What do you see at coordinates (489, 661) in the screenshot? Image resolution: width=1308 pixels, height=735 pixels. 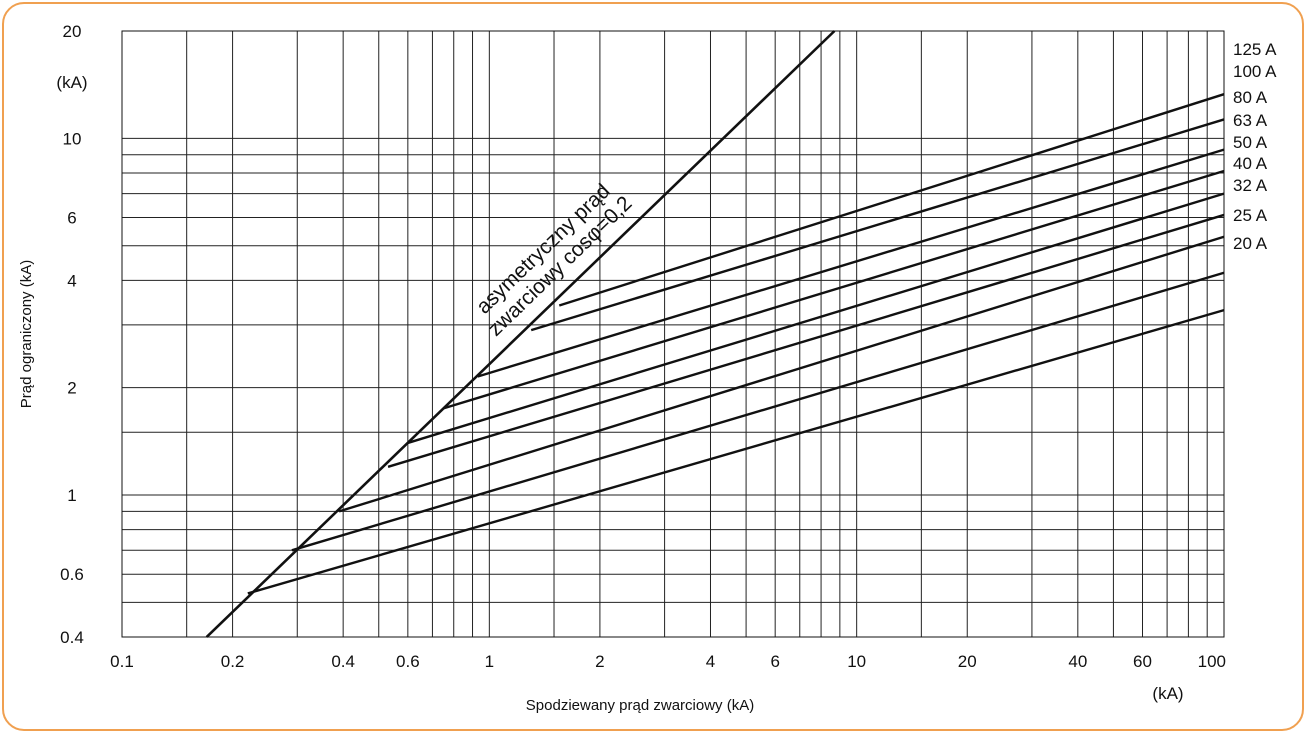 I see `x-tick-label: 1` at bounding box center [489, 661].